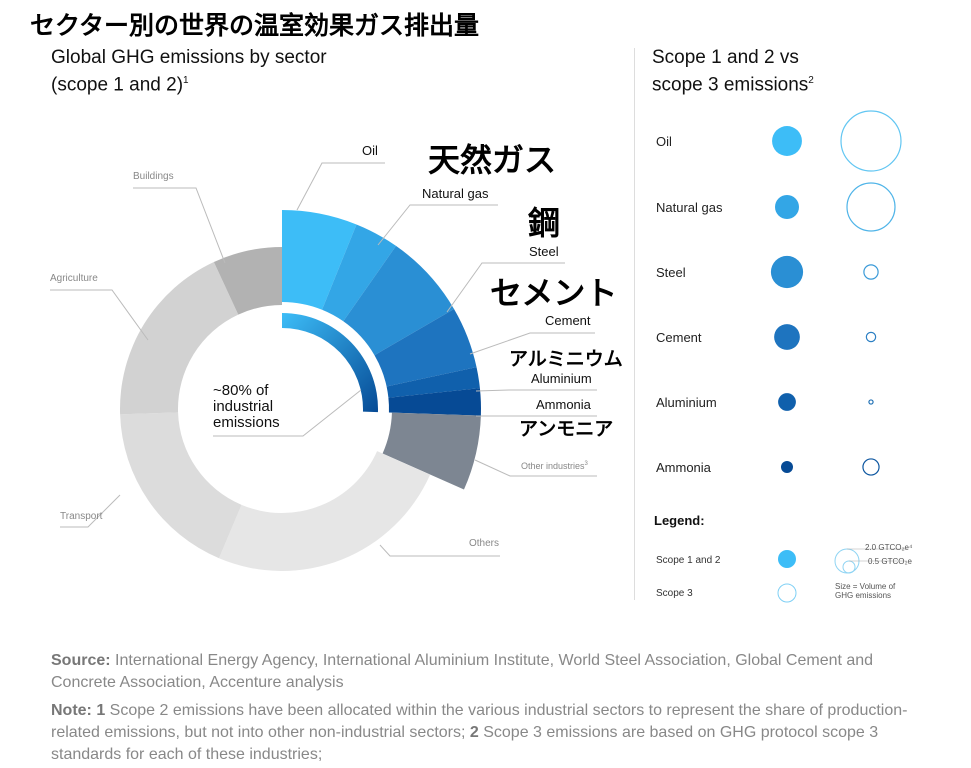 This screenshot has width=971, height=768. What do you see at coordinates (566, 429) in the screenshot?
I see `jp-label-ammonia: アンモニア` at bounding box center [566, 429].